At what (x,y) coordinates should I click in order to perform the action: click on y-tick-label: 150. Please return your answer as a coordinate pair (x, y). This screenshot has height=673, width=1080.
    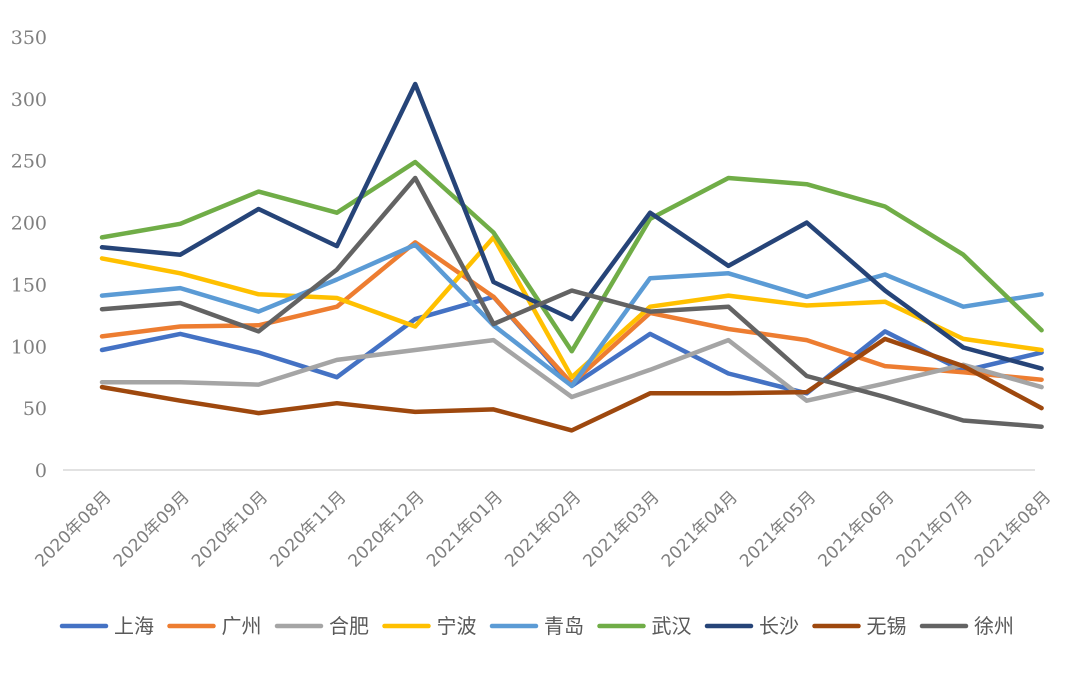
    Looking at the image, I should click on (29, 285).